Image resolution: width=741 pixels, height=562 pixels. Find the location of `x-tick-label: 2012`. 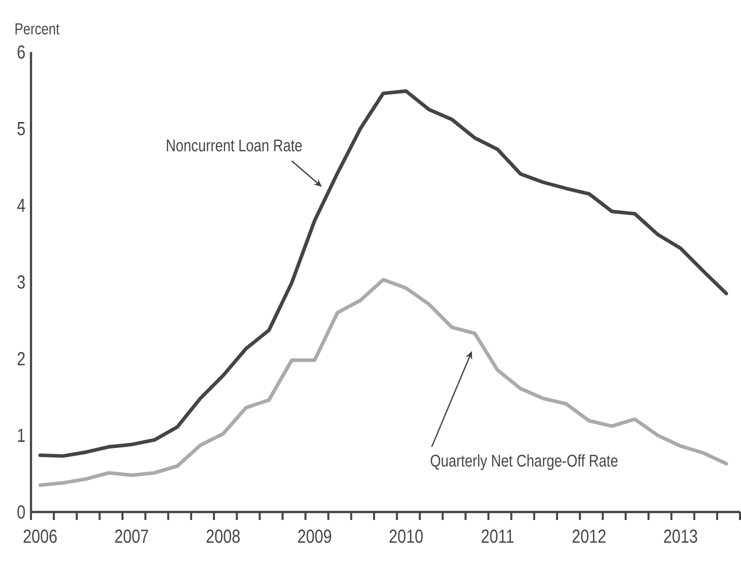

x-tick-label: 2012 is located at coordinates (589, 536).